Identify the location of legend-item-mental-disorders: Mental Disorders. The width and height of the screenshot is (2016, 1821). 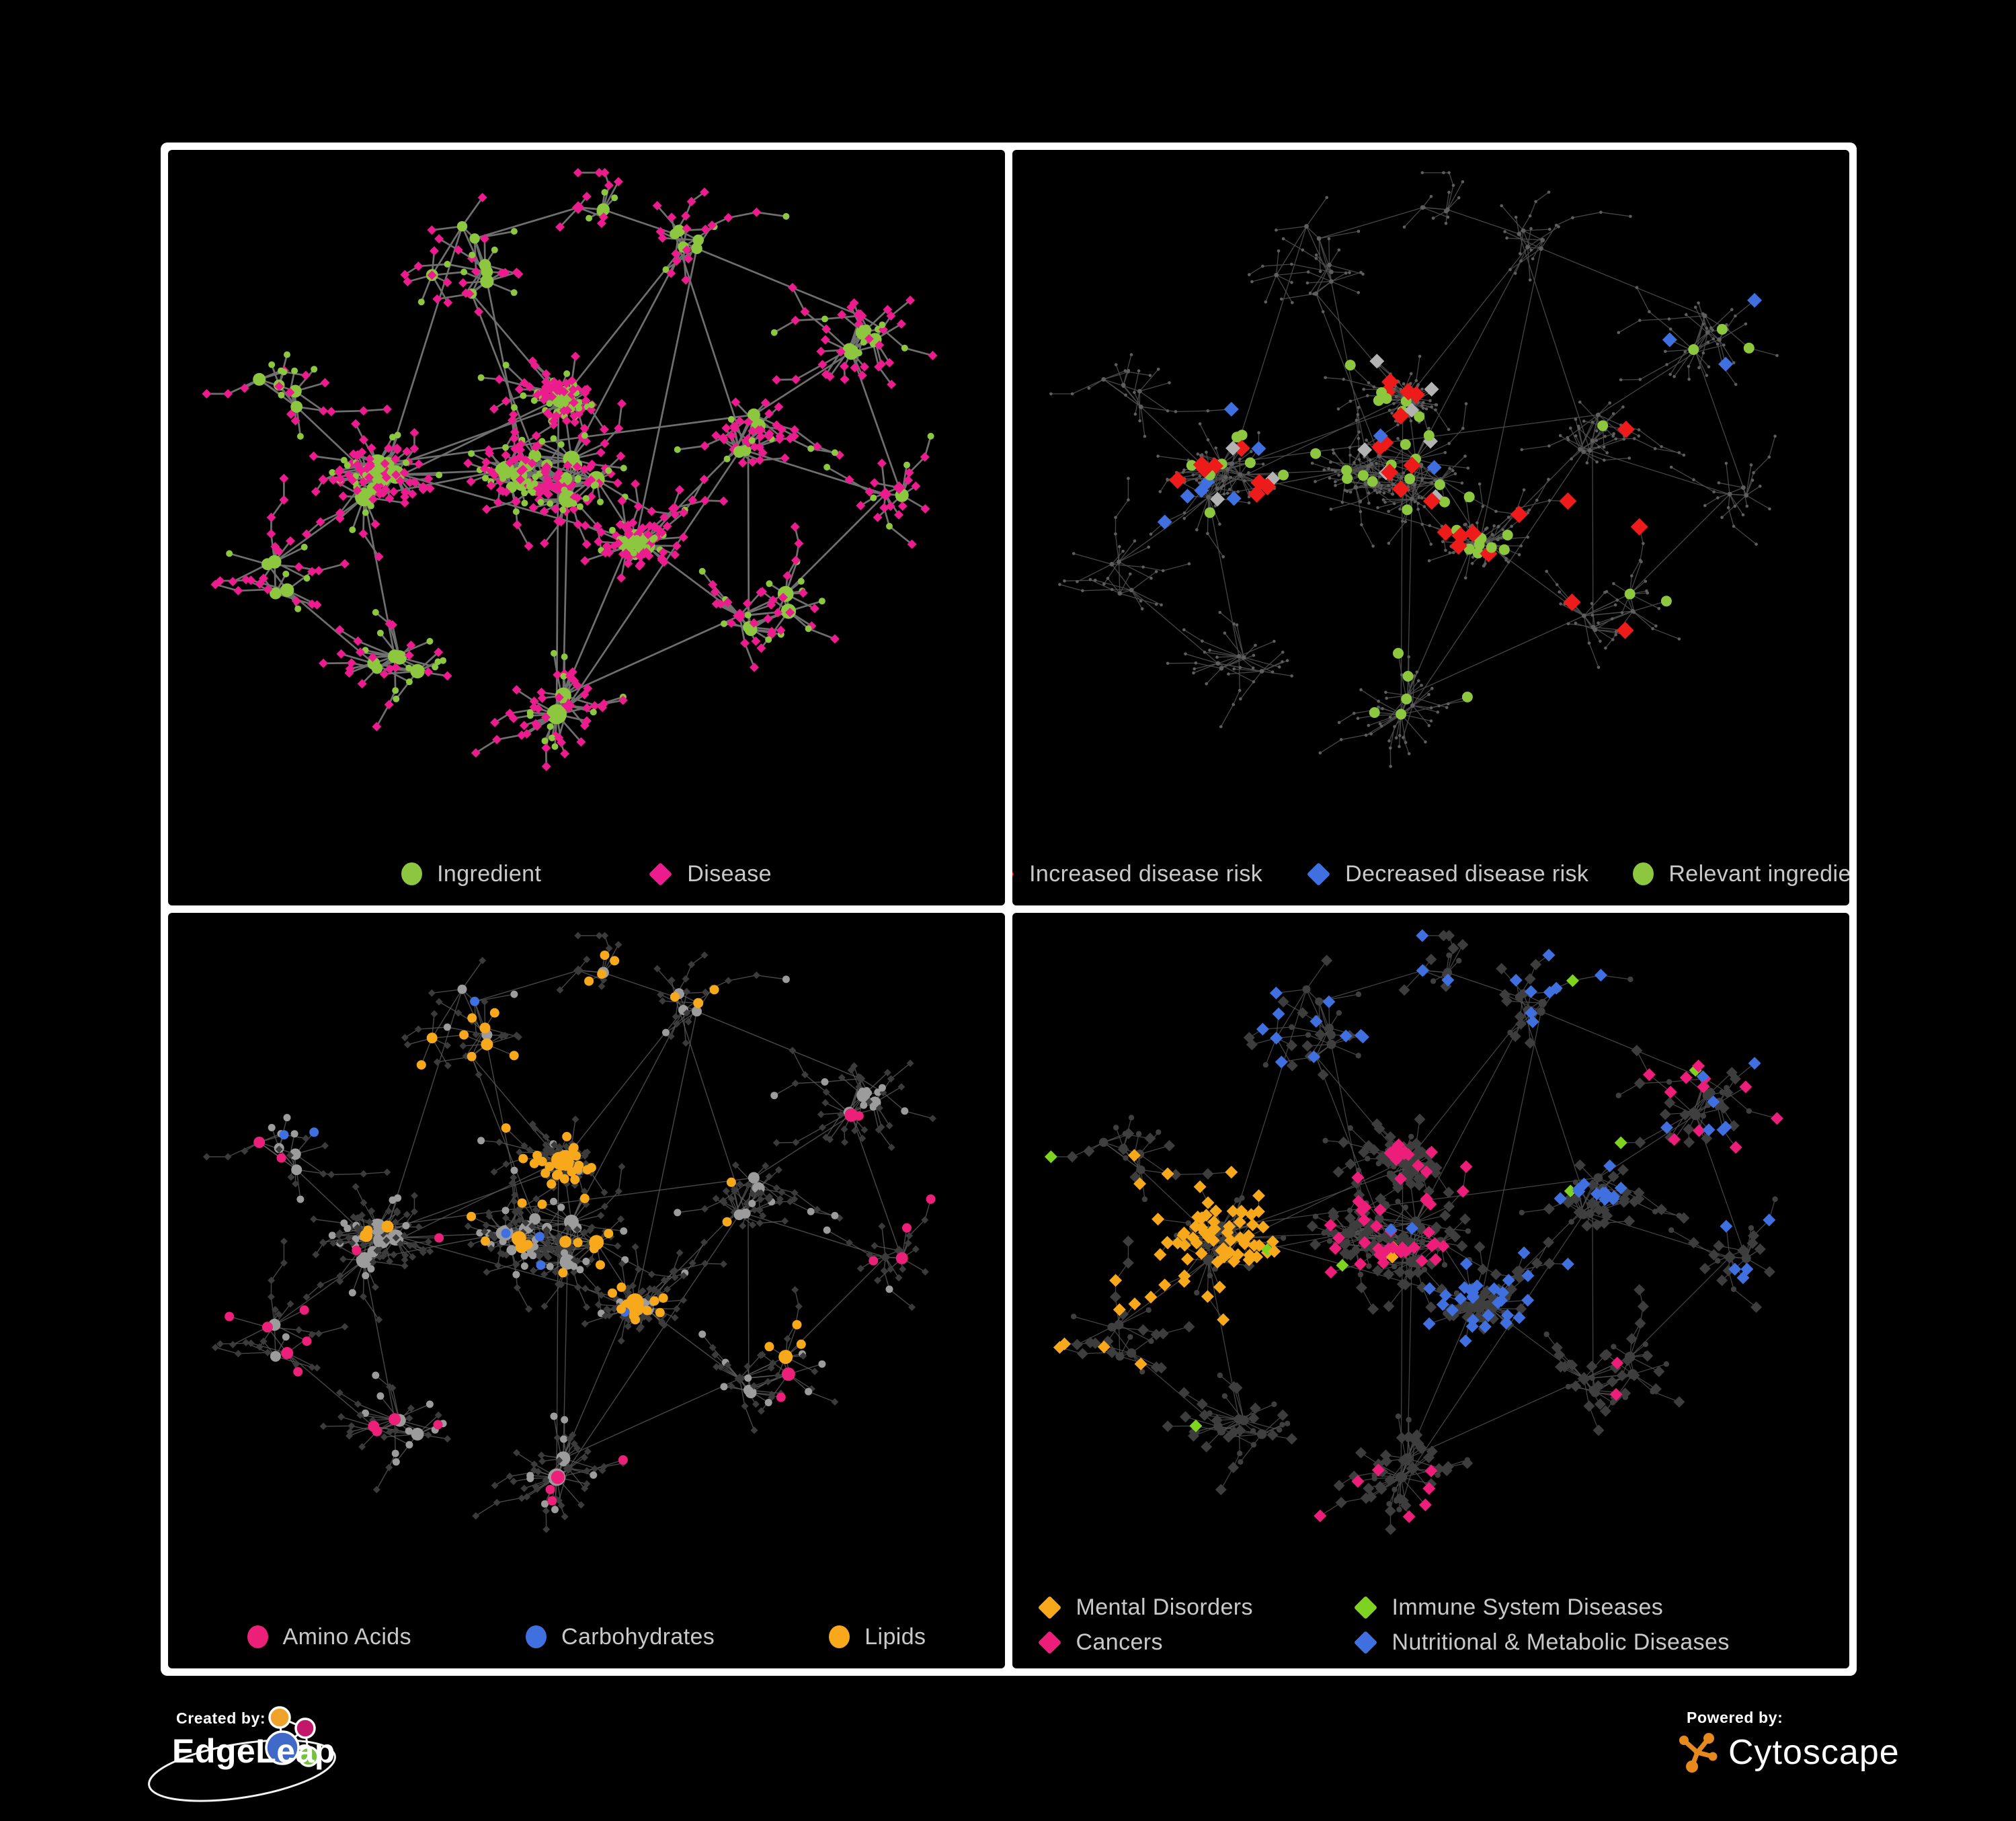
(1196, 1607).